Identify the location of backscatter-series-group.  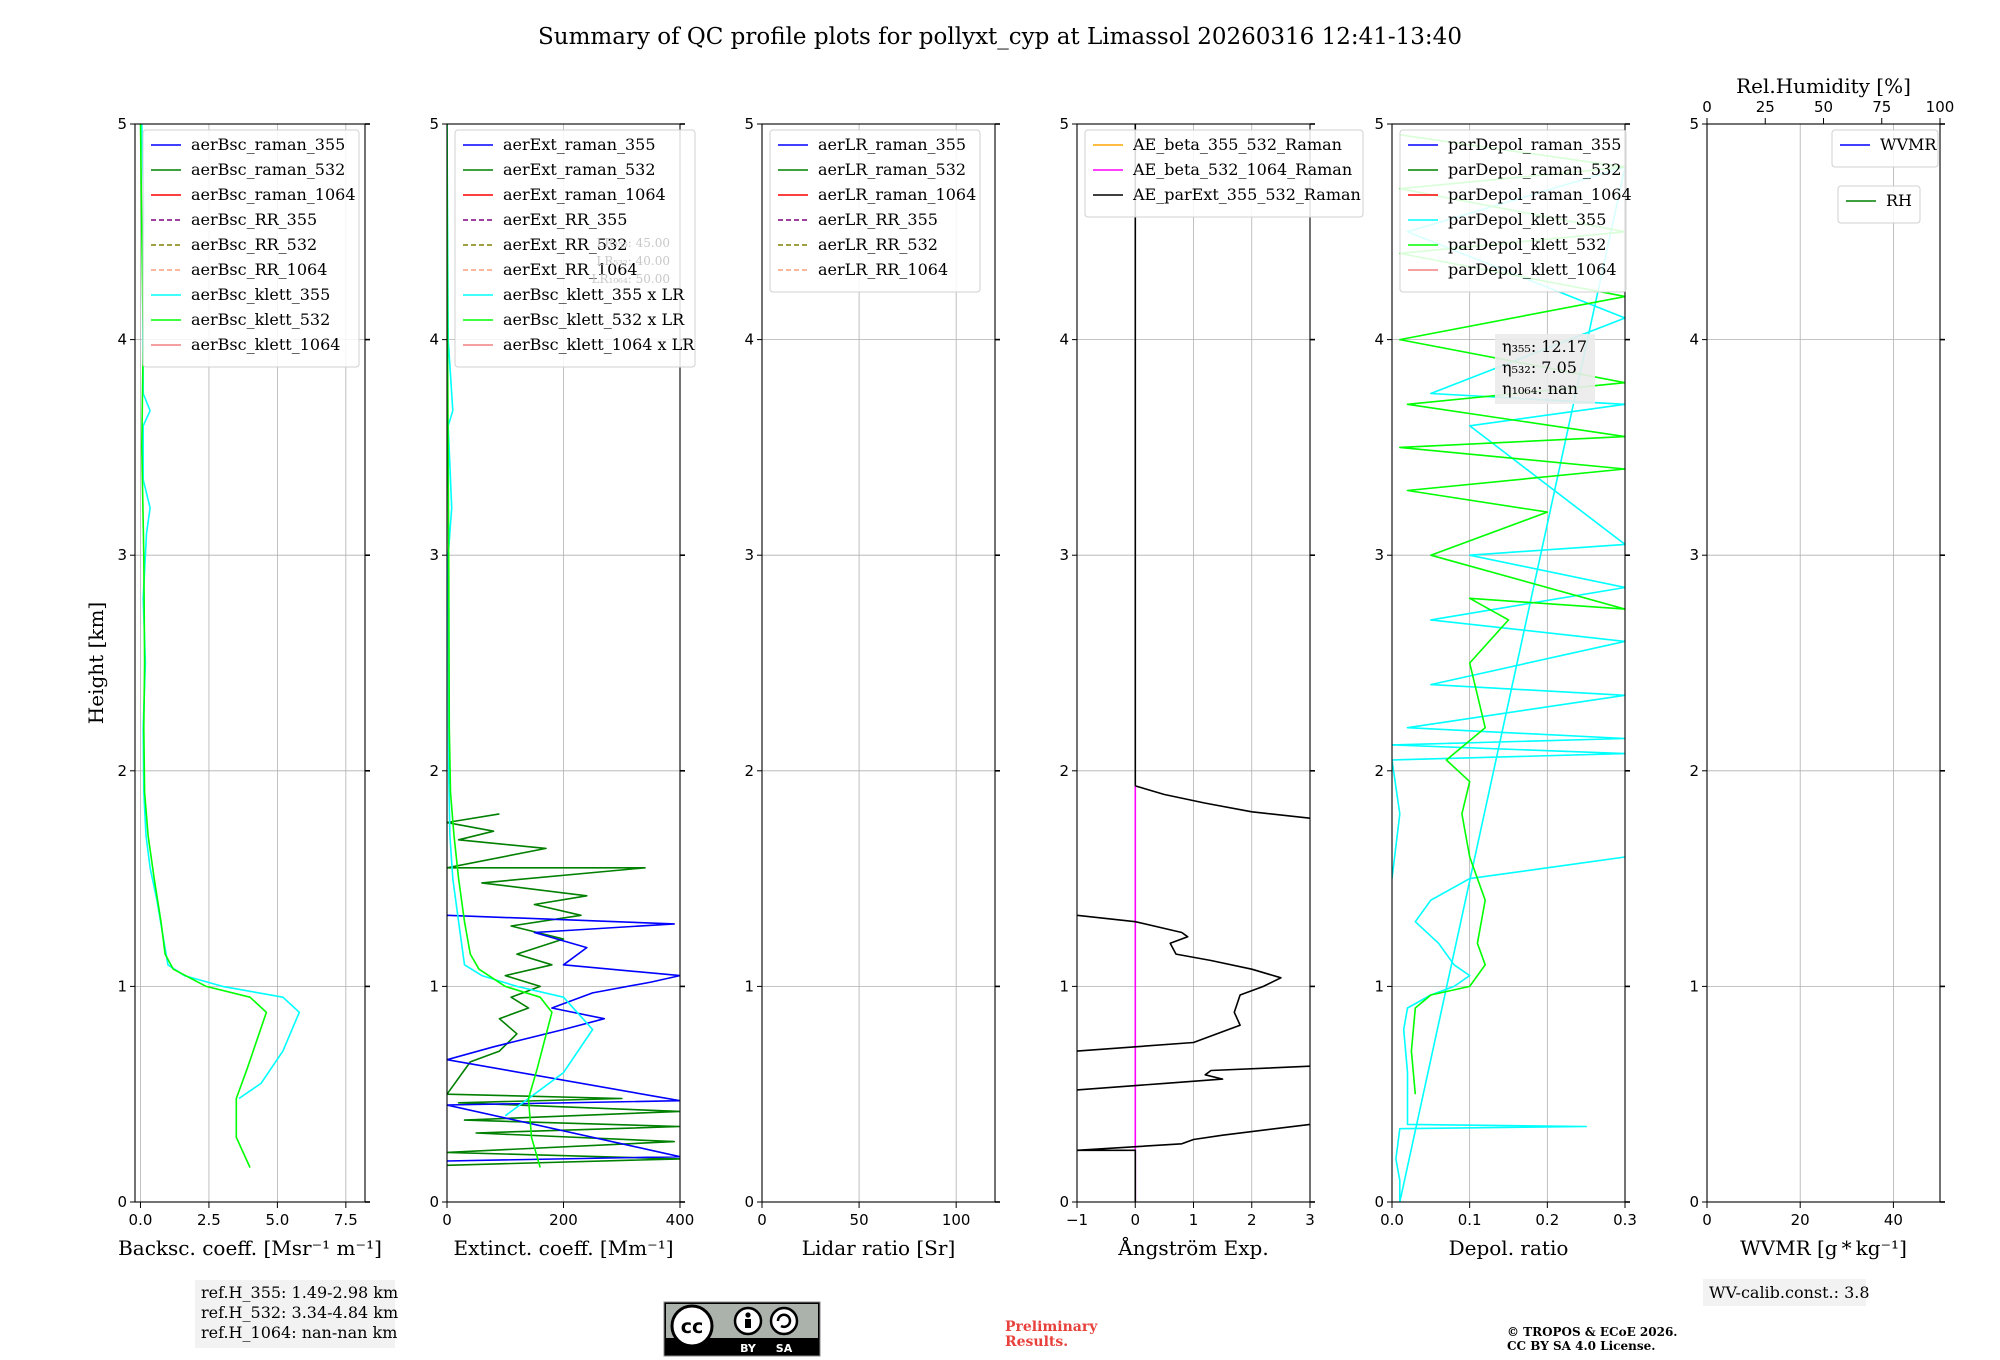
(220, 646).